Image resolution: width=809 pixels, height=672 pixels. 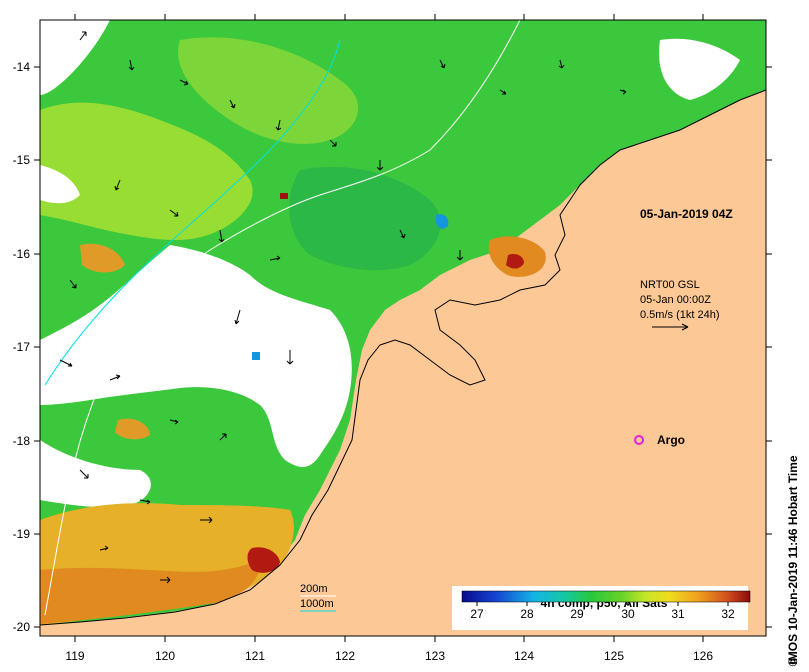 What do you see at coordinates (268, 90) in the screenshot?
I see `sst-field-central-patch` at bounding box center [268, 90].